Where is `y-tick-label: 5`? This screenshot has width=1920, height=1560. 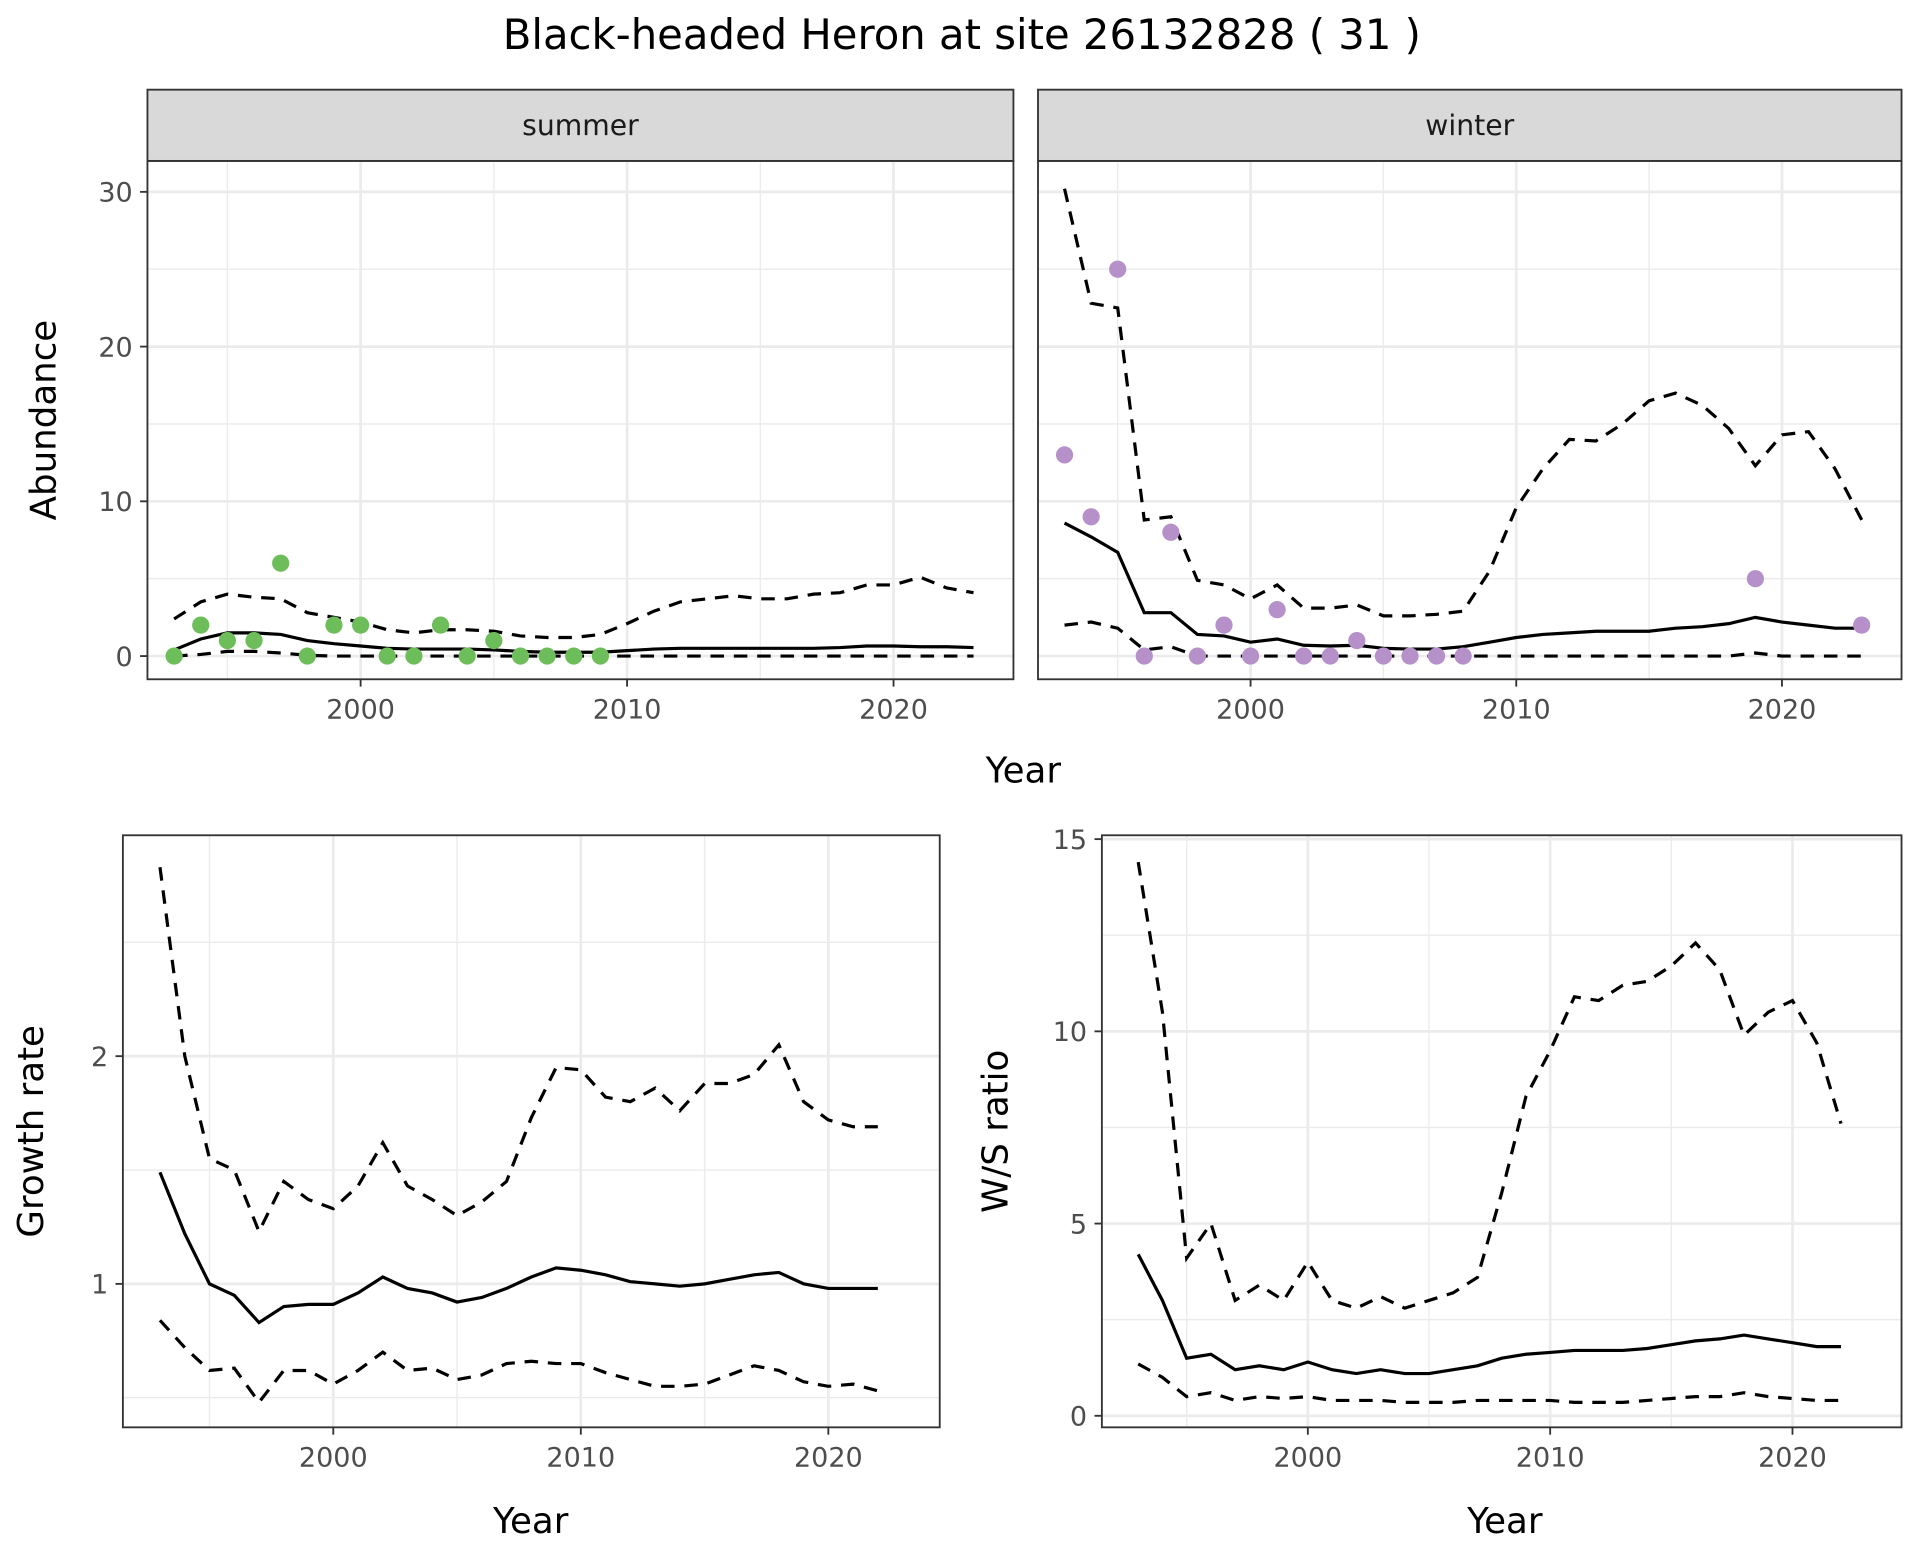 y-tick-label: 5 is located at coordinates (1078, 1224).